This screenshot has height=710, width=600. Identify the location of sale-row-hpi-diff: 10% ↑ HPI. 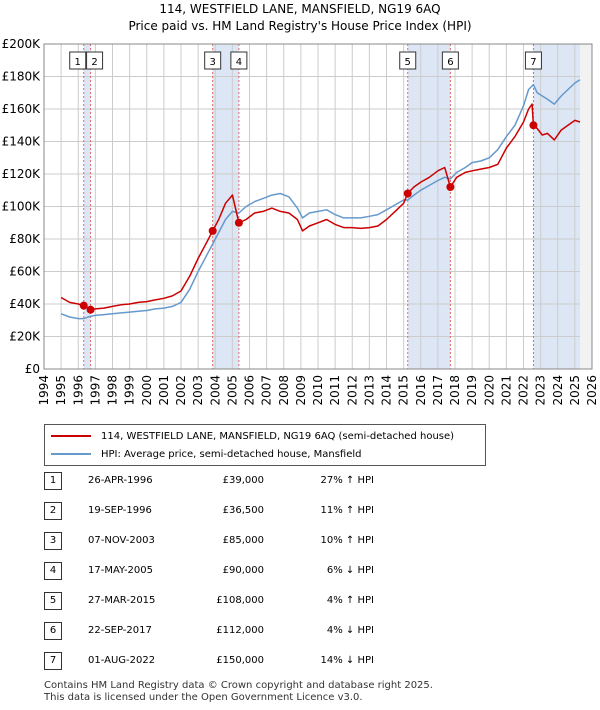
(347, 540).